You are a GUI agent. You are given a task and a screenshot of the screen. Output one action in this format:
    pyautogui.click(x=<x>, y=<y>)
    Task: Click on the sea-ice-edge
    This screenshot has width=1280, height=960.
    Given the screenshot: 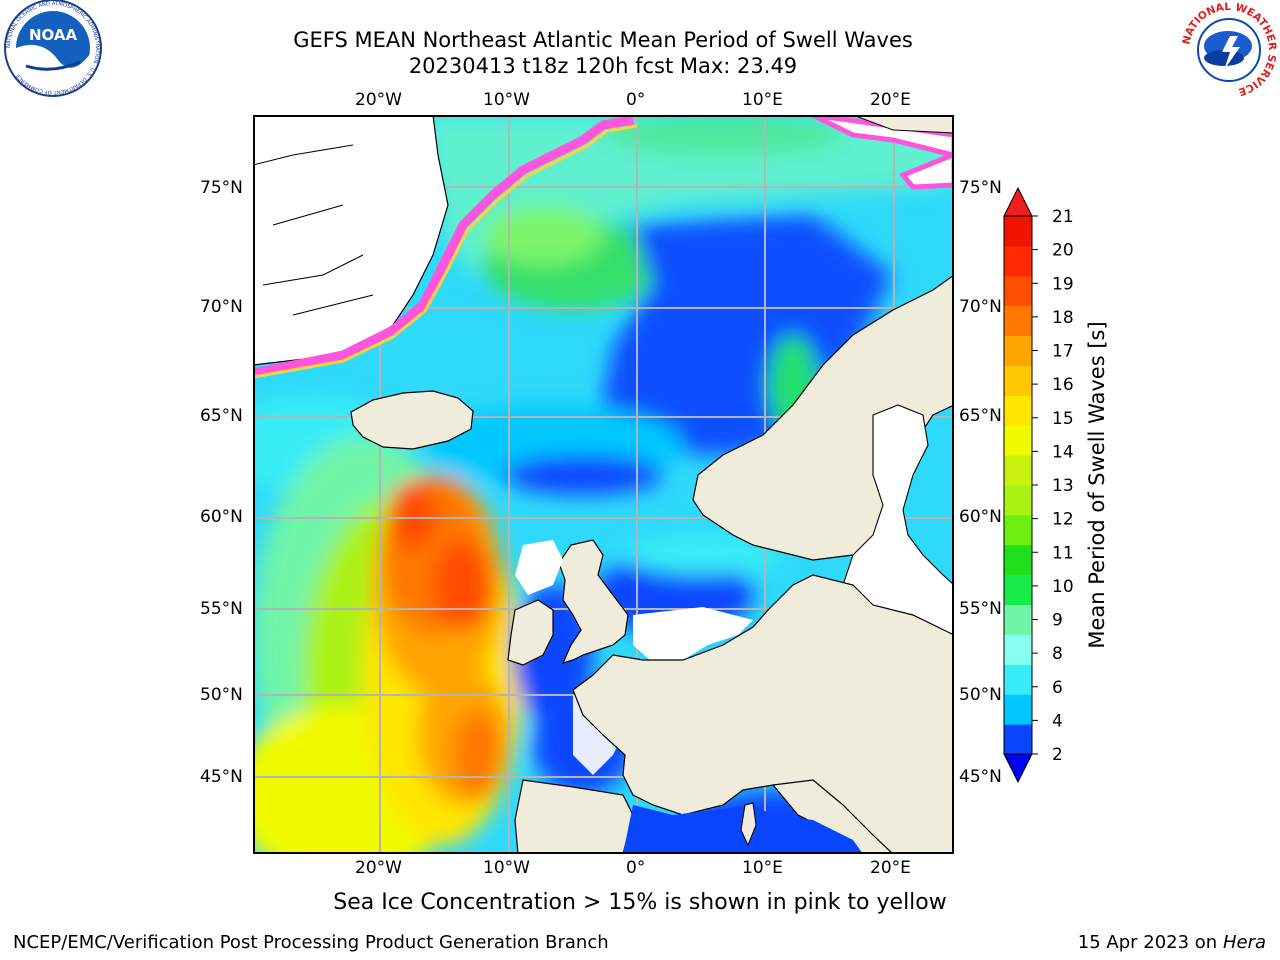 What is the action you would take?
    pyautogui.click(x=443, y=246)
    